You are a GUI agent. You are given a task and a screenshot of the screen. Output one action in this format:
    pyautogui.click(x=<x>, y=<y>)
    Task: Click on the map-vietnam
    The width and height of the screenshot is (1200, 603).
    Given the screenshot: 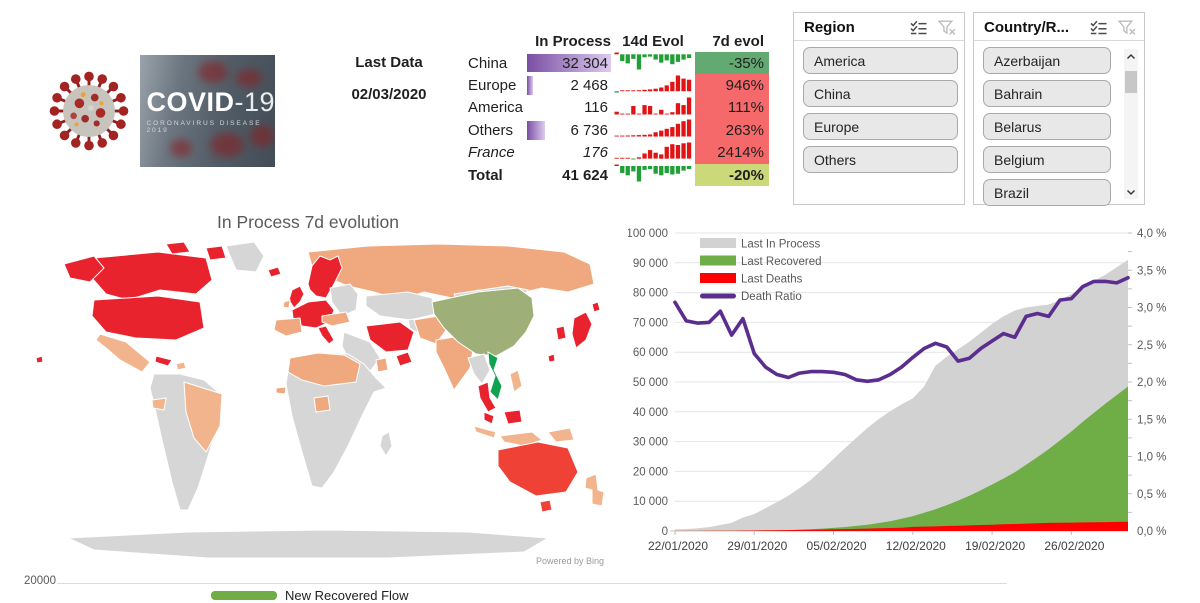 What is the action you would take?
    pyautogui.click(x=495, y=376)
    